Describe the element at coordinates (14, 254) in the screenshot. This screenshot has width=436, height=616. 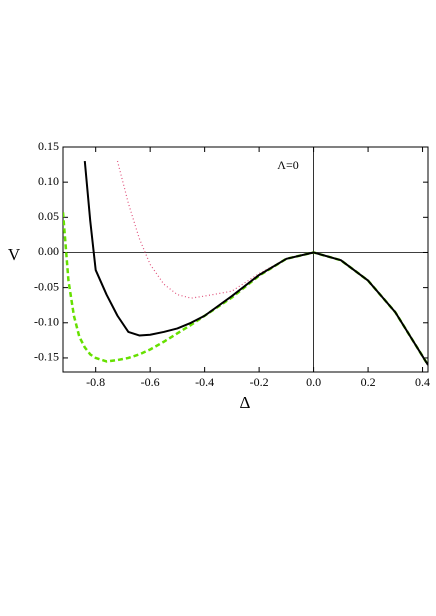
I see `y-axis-title: V` at that location.